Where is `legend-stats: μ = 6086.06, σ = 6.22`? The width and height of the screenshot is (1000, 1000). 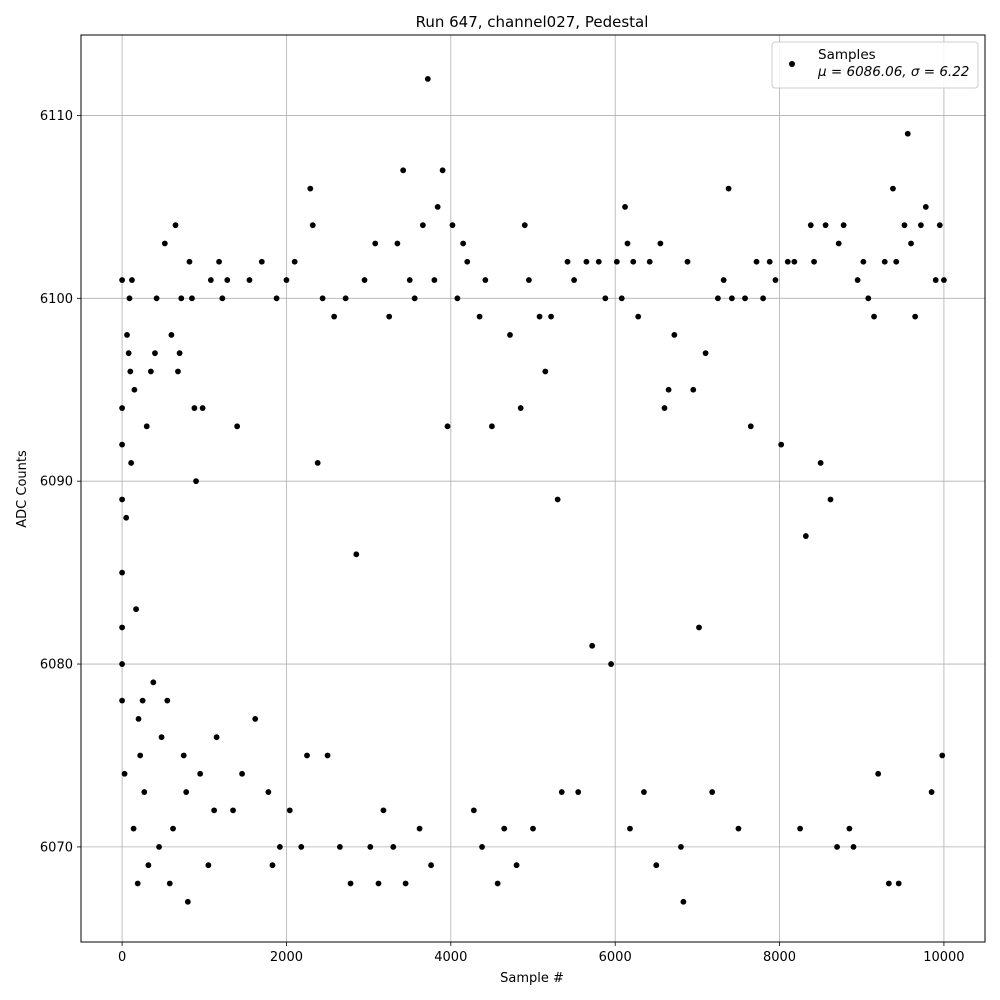
legend-stats: μ = 6086.06, σ = 6.22 is located at coordinates (893, 72).